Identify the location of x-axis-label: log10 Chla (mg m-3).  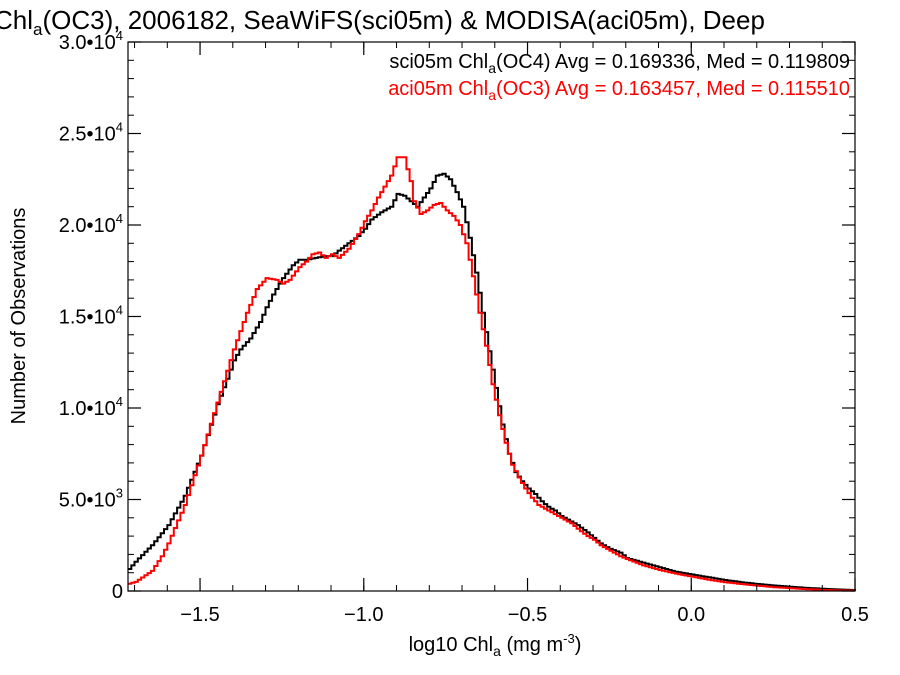
(495, 645).